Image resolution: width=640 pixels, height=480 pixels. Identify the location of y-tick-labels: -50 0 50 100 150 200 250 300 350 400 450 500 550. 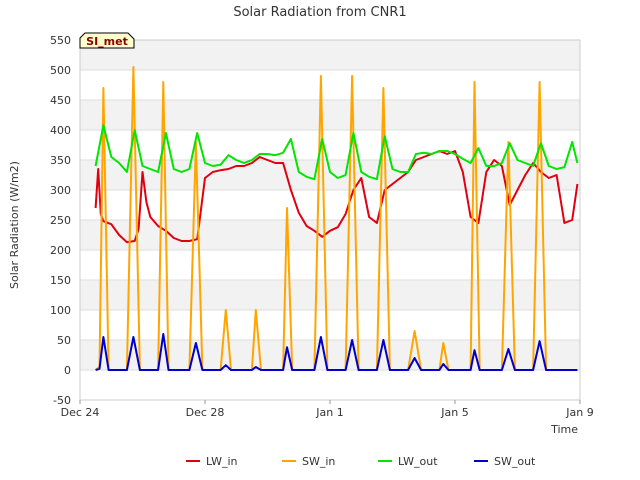
(60, 220).